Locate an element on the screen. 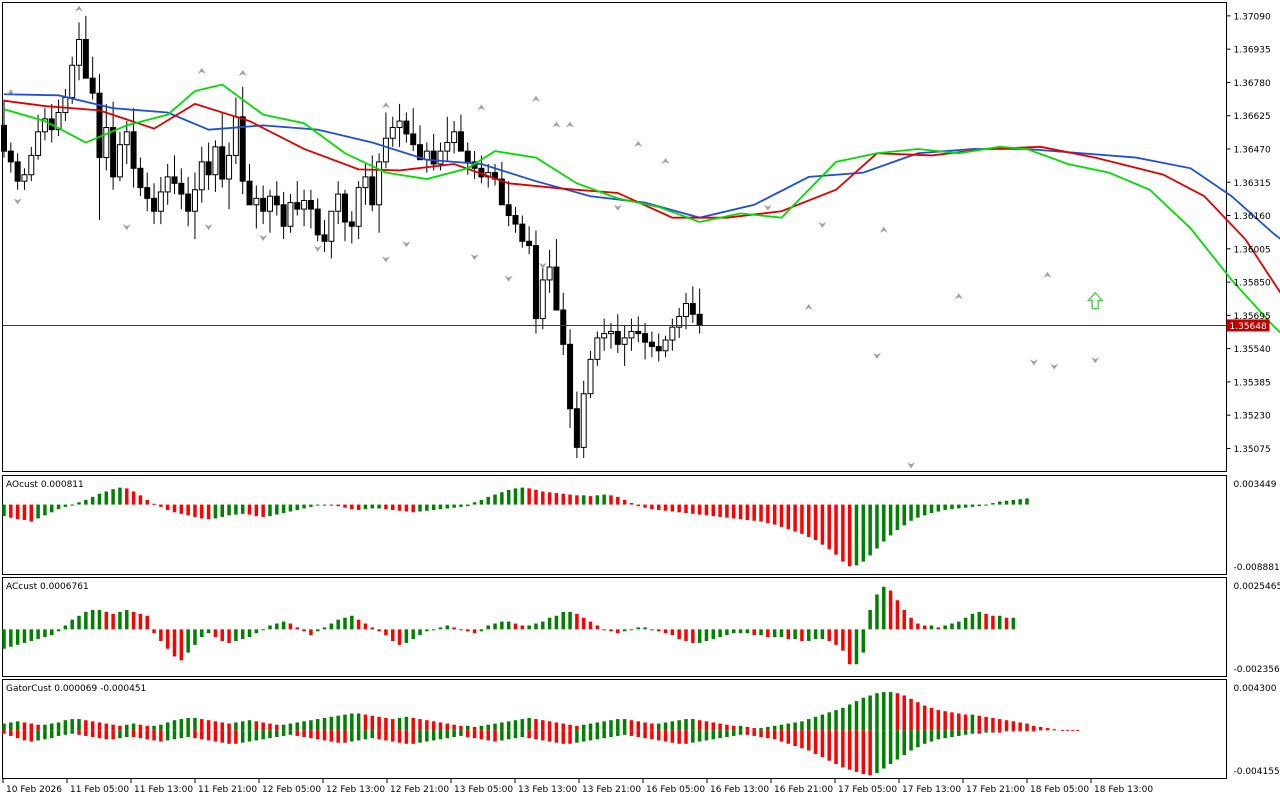 The height and width of the screenshot is (800, 1280). y-axis-tick-label: 1.35540 is located at coordinates (1252, 350).